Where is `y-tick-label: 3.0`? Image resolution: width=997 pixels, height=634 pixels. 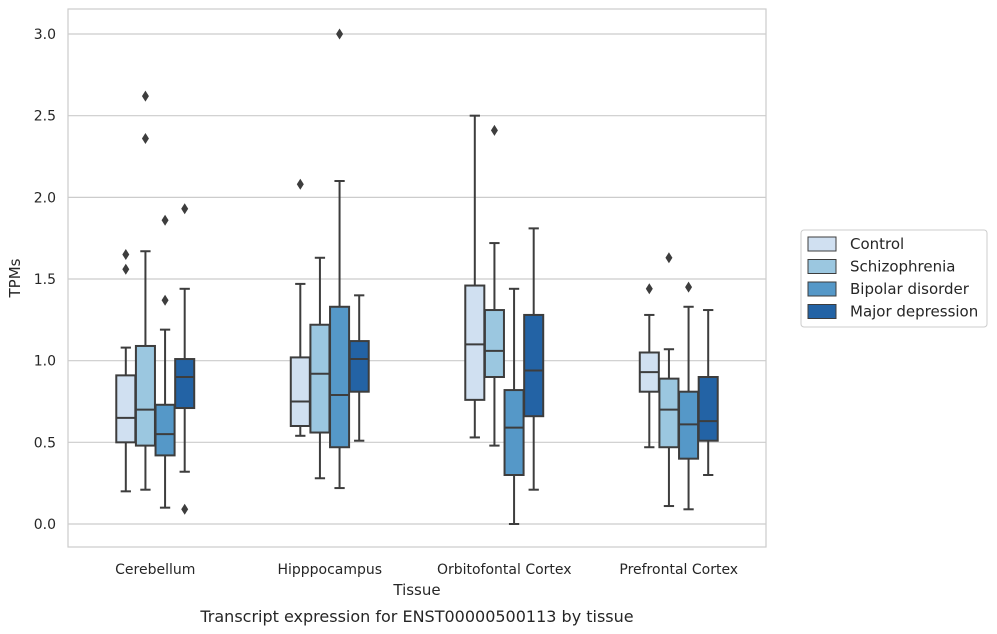
y-tick-label: 3.0 is located at coordinates (45, 35).